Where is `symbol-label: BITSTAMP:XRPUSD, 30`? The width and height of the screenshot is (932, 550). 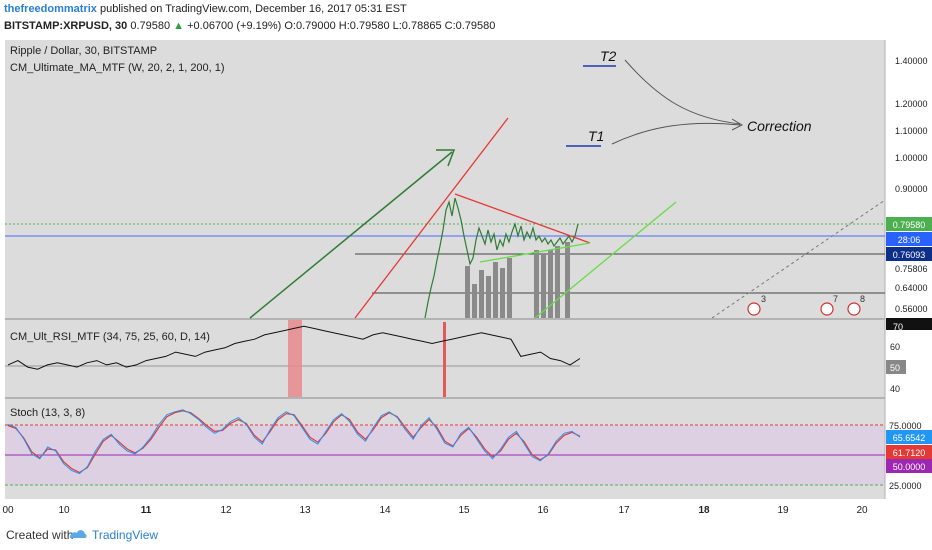
symbol-label: BITSTAMP:XRPUSD, 30 is located at coordinates (66, 26).